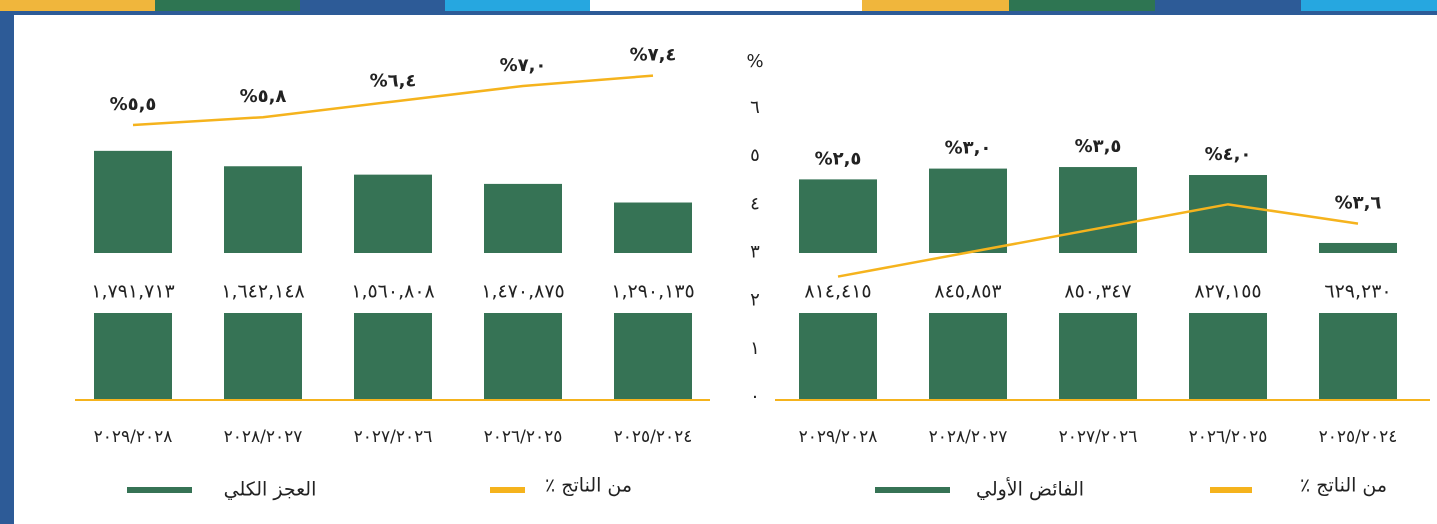  What do you see at coordinates (755, 252) in the screenshot?
I see `y-tick-label: ٣` at bounding box center [755, 252].